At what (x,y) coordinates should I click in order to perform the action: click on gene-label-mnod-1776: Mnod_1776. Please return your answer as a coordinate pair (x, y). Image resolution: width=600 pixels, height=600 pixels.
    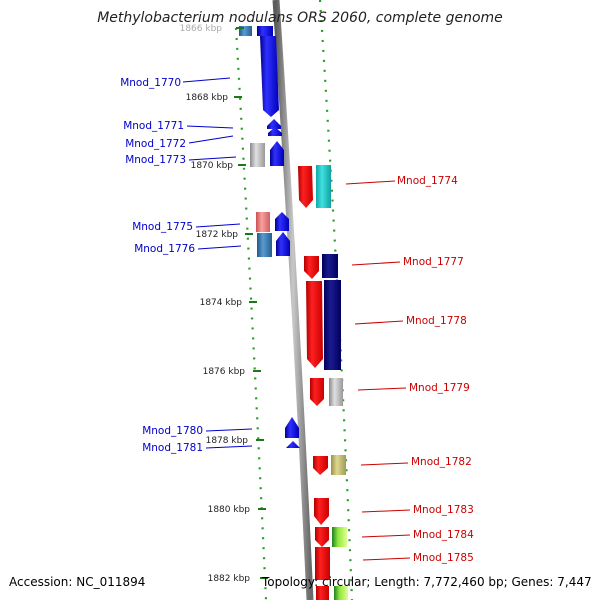
    Looking at the image, I should click on (164, 249).